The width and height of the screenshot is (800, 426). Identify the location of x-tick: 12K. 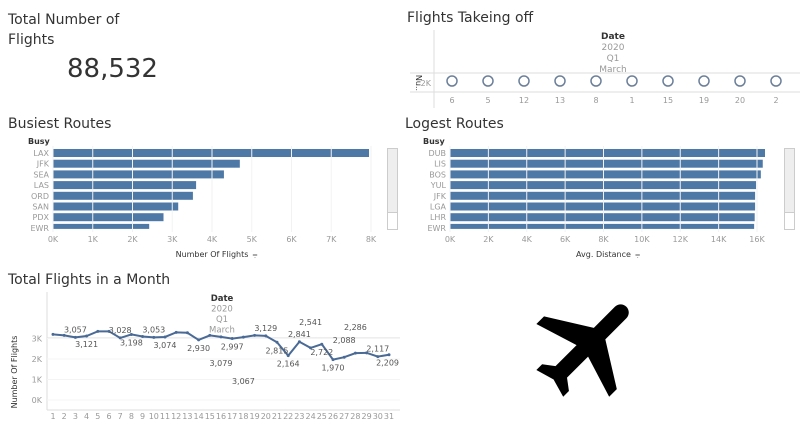
(681, 239).